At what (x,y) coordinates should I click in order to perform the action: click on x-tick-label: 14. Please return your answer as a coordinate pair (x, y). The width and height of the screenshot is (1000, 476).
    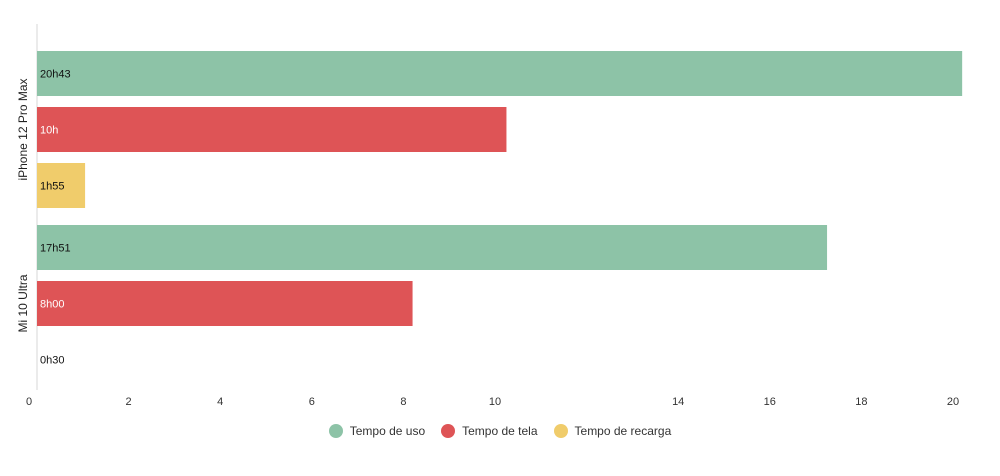
    Looking at the image, I should click on (678, 402).